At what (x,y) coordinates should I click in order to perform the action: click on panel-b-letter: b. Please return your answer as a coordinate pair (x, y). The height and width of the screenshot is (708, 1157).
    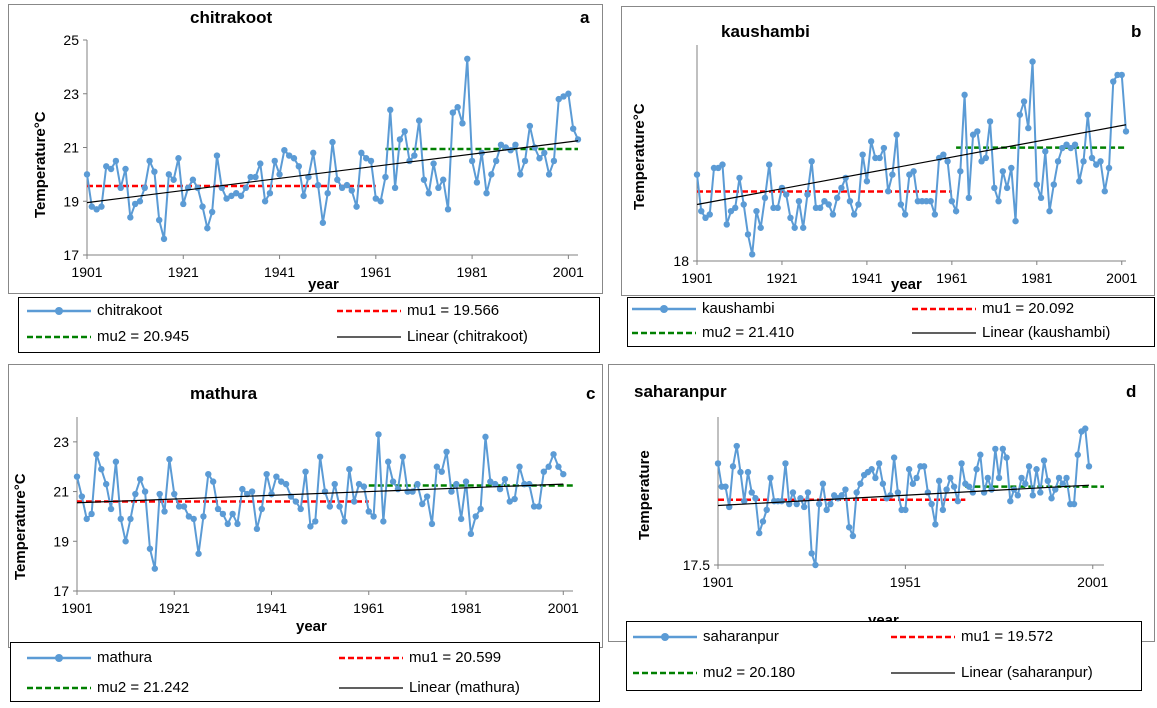
    Looking at the image, I should click on (1136, 31).